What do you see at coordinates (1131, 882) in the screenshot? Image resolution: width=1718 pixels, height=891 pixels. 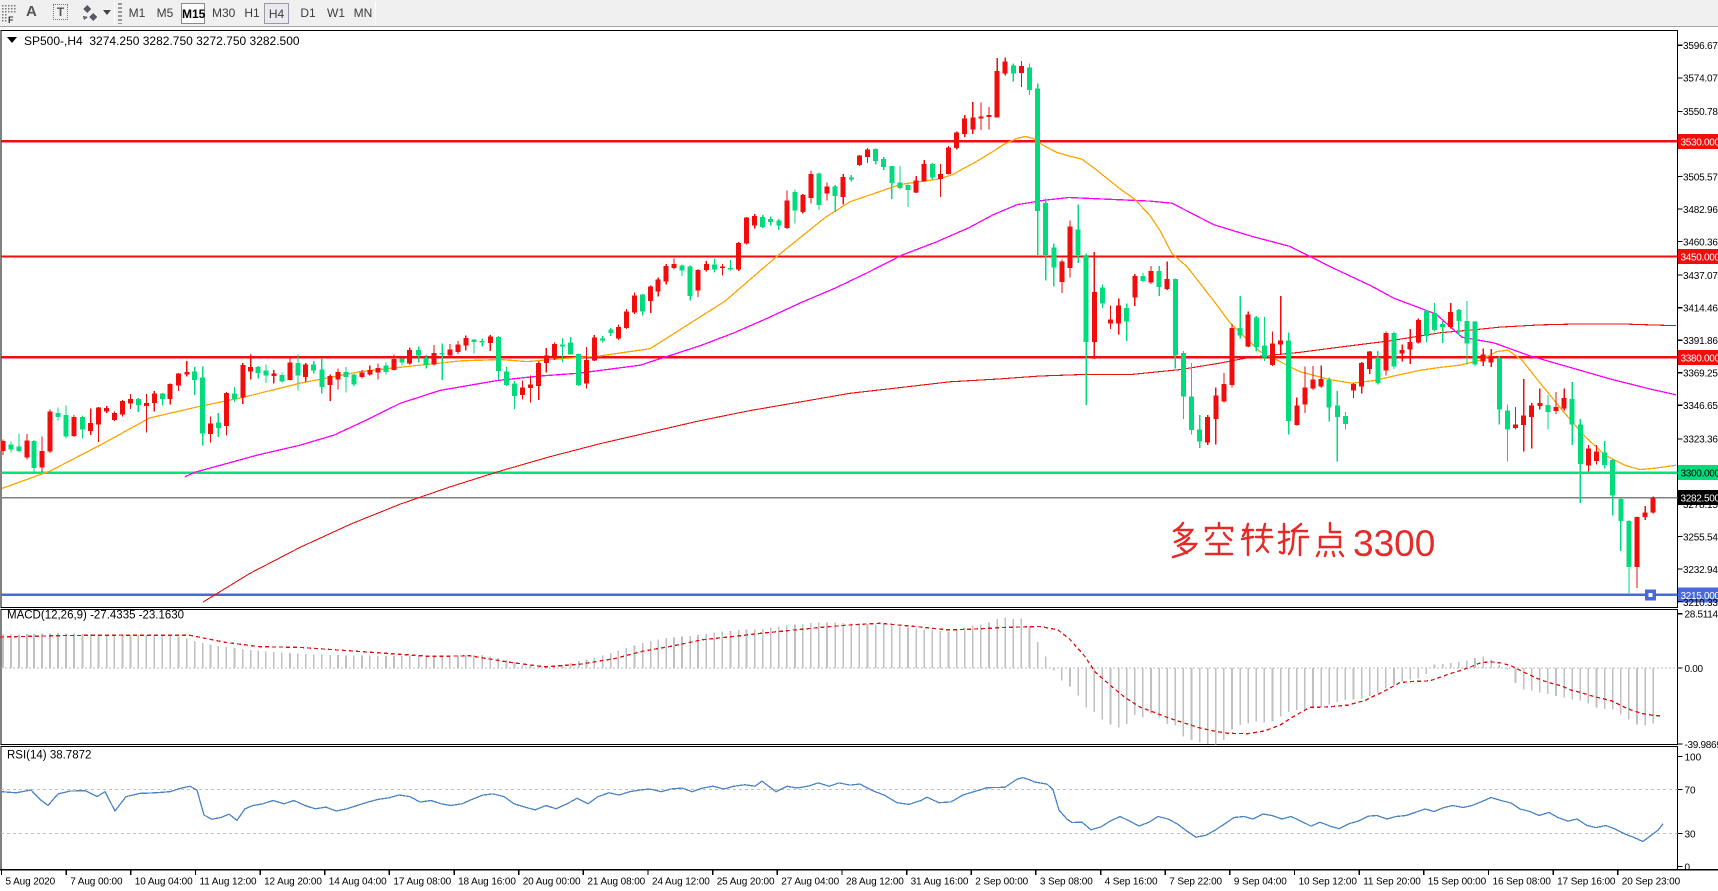 I see `svg-text: 4 Sep 16:00` at bounding box center [1131, 882].